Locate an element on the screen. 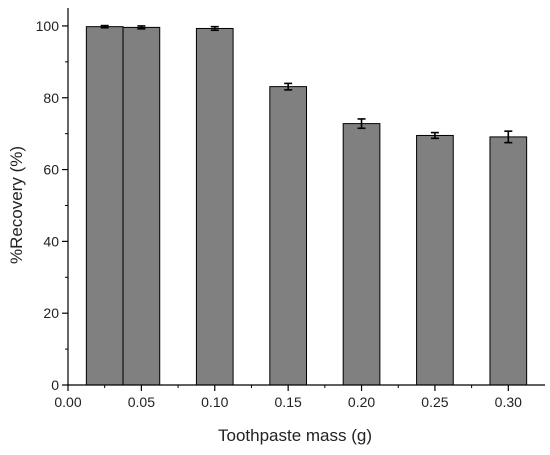 The height and width of the screenshot is (455, 550). y-tick-label-5: 100 is located at coordinates (48, 26).